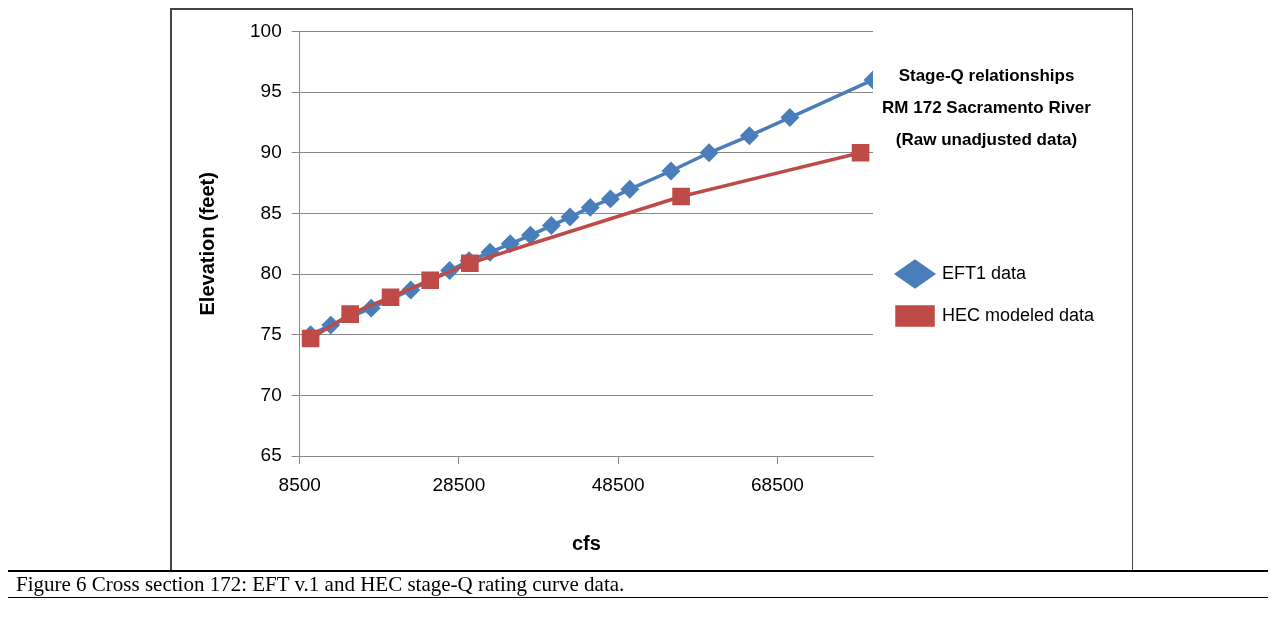  I want to click on y-tick-label: 85, so click(271, 212).